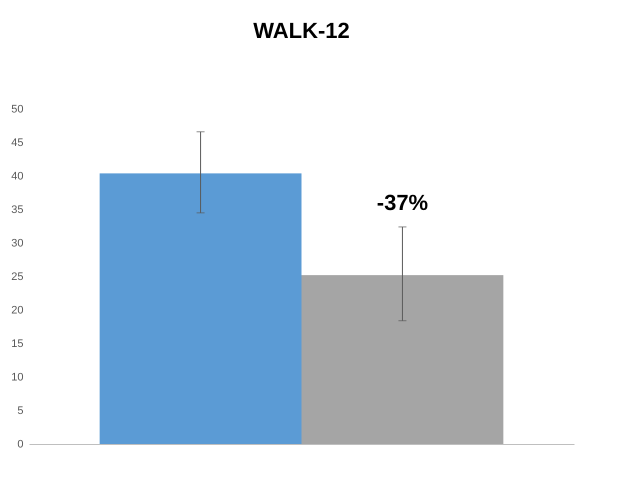 The image size is (633, 481). I want to click on y-tick-label: 5, so click(20, 411).